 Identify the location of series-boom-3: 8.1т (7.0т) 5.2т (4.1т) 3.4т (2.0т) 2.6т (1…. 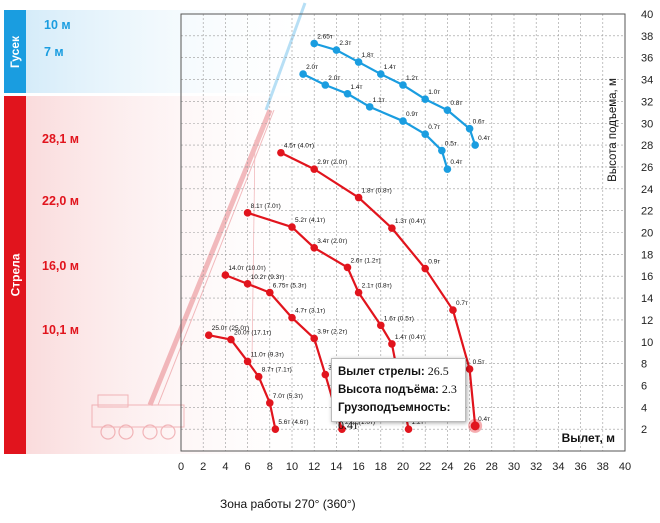
(334, 318).